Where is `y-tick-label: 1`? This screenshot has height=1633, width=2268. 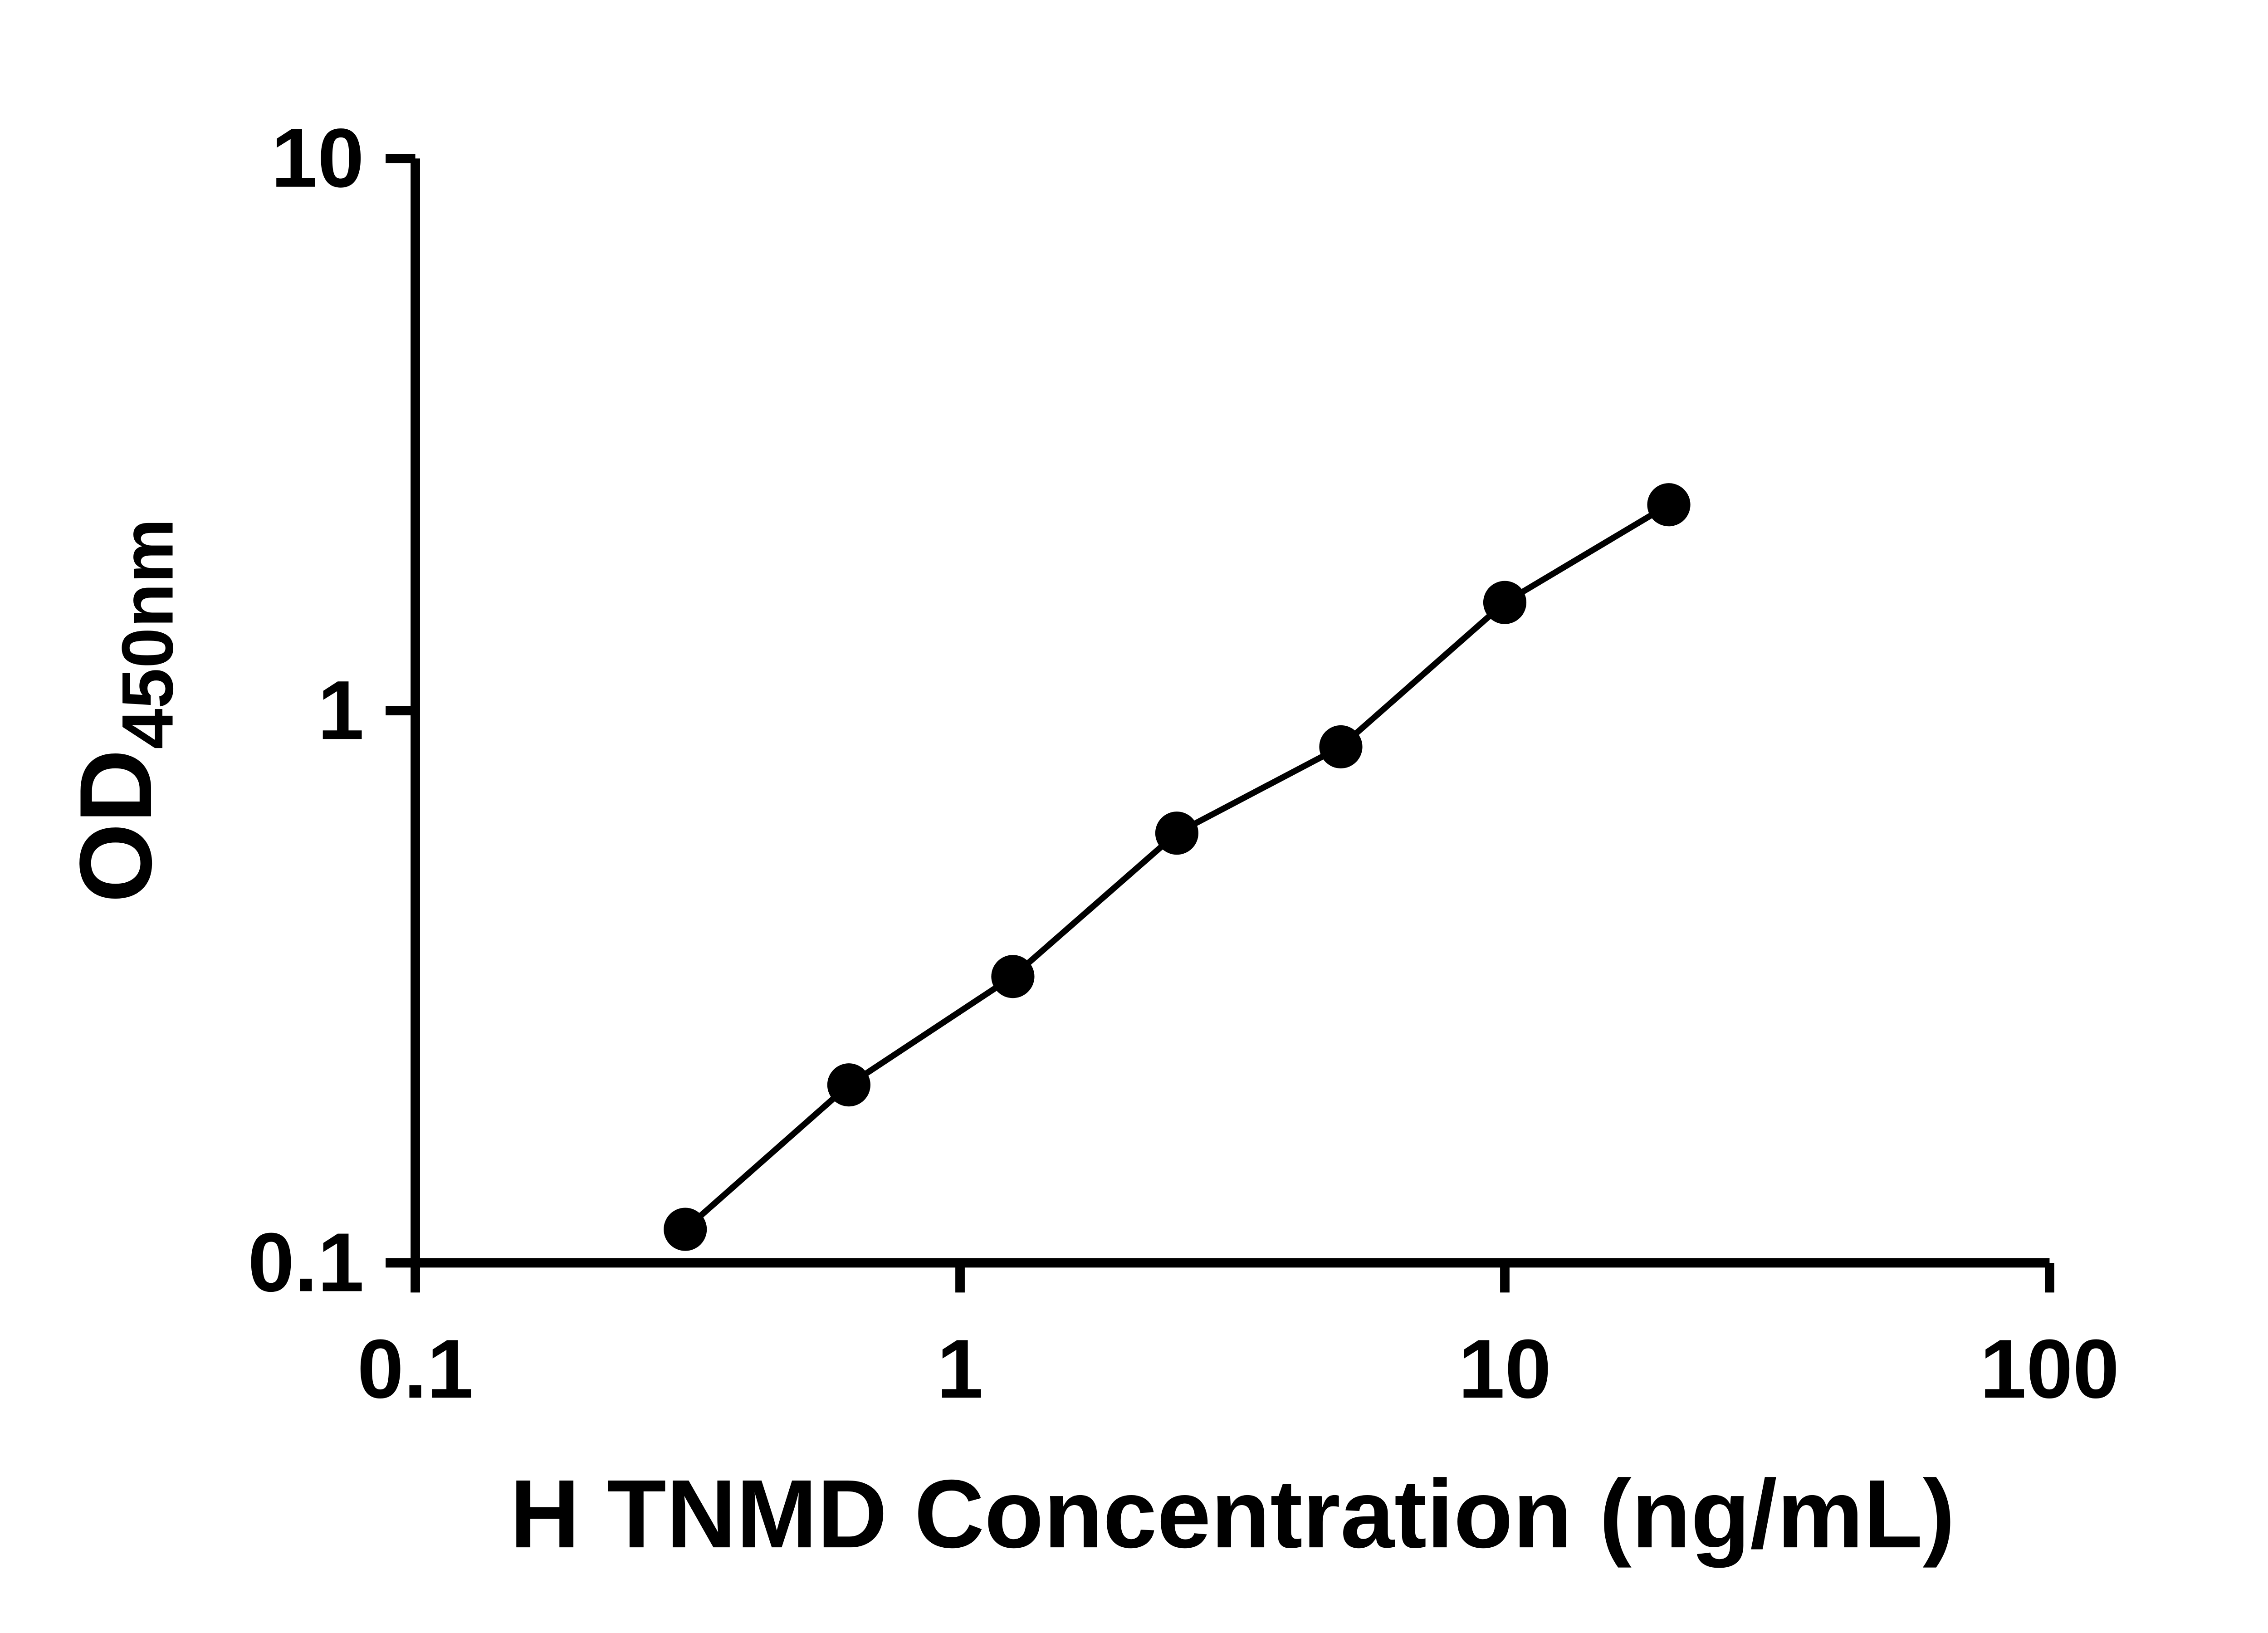
y-tick-label: 1 is located at coordinates (341, 710).